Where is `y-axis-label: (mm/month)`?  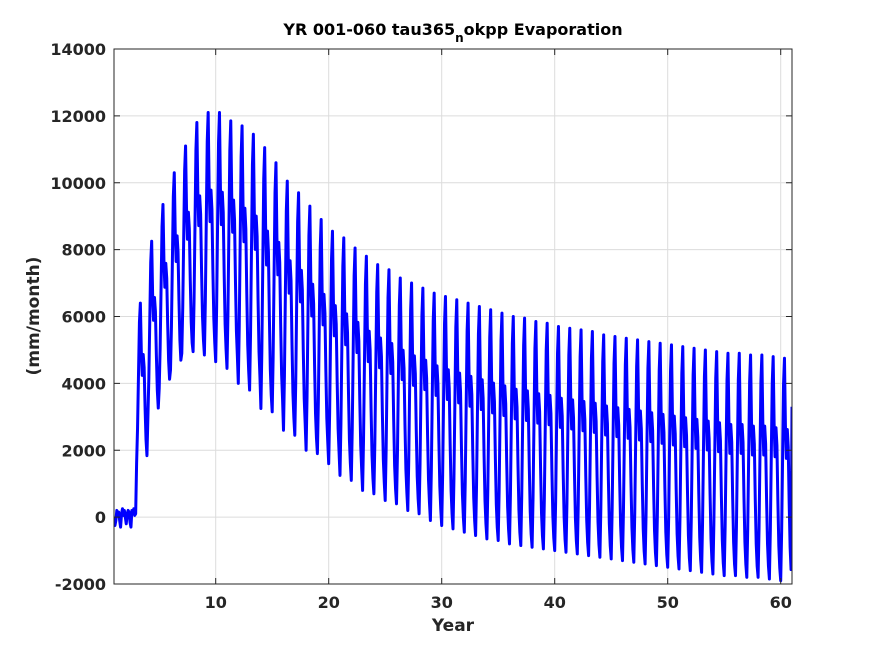 y-axis-label: (mm/month) is located at coordinates (34, 316).